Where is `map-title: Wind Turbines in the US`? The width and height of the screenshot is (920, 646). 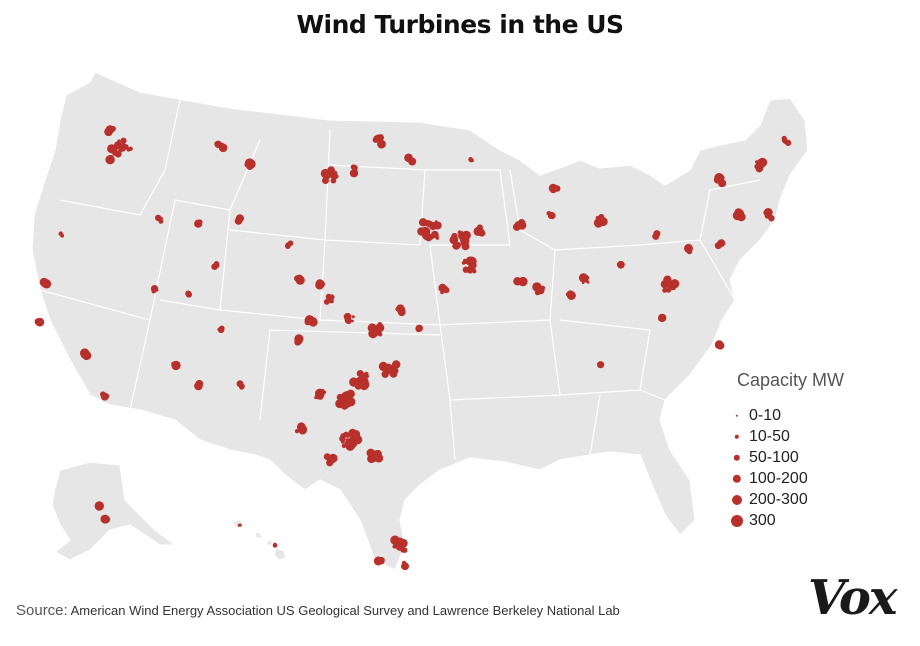 map-title: Wind Turbines in the US is located at coordinates (460, 24).